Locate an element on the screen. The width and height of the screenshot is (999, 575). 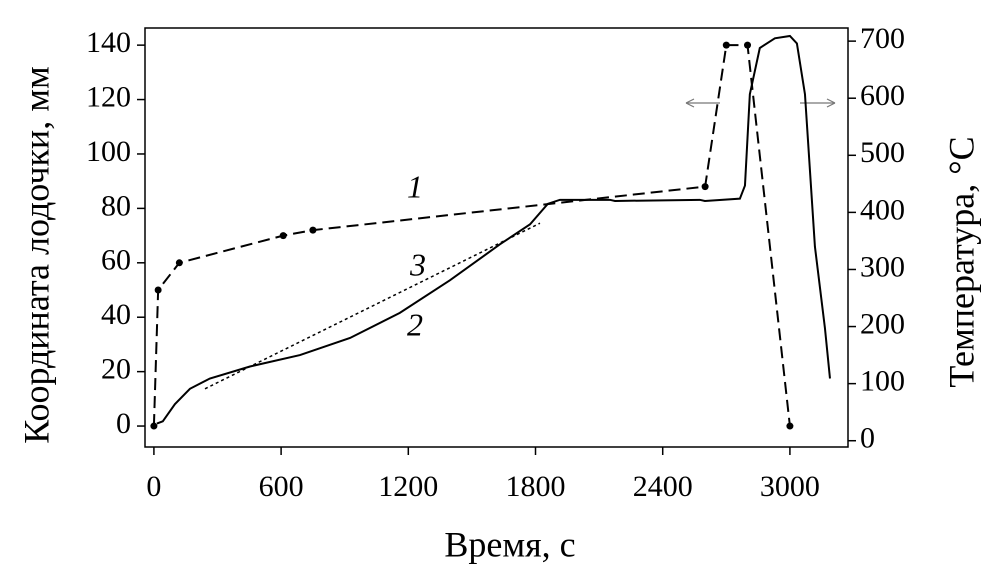
x-tick-label: 600 is located at coordinates (281, 486).